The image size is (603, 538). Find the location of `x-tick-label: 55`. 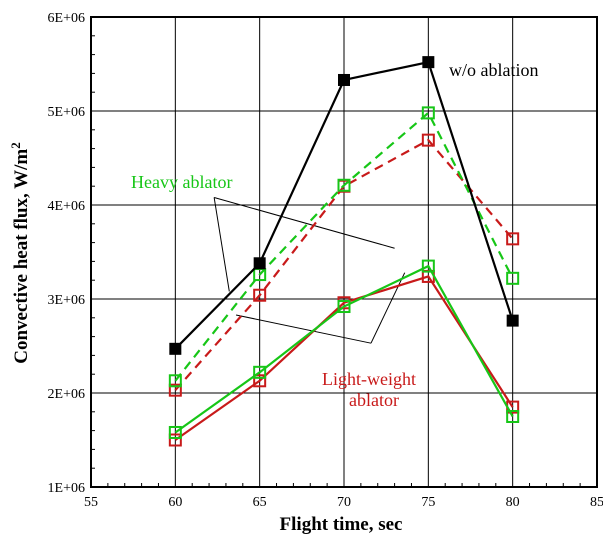

x-tick-label: 55 is located at coordinates (91, 502).